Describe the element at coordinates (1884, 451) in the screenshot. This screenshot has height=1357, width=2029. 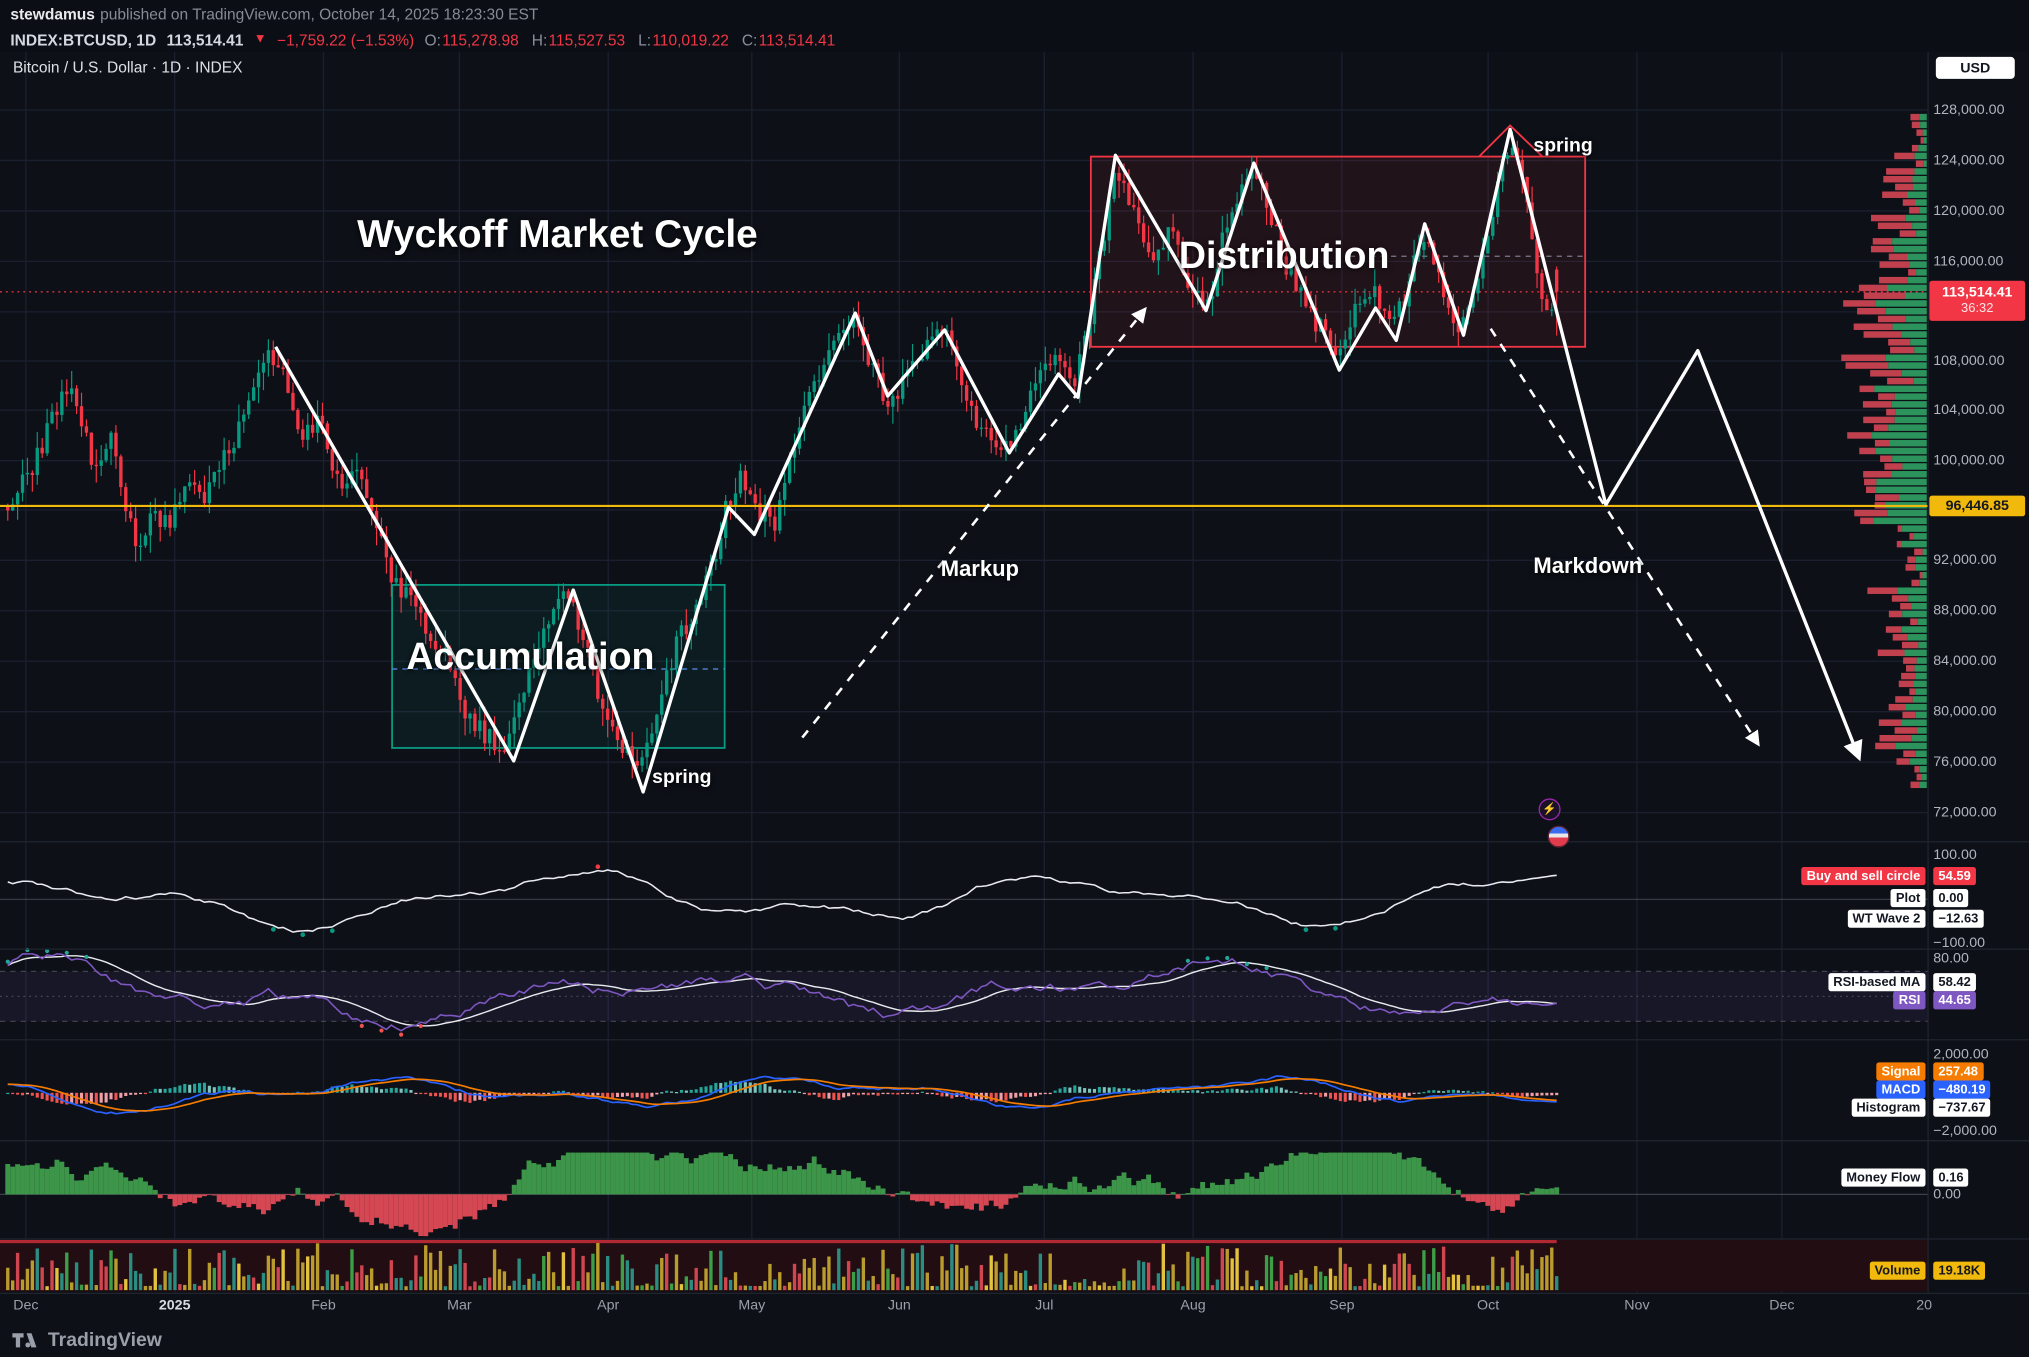
I see `volume-profile` at that location.